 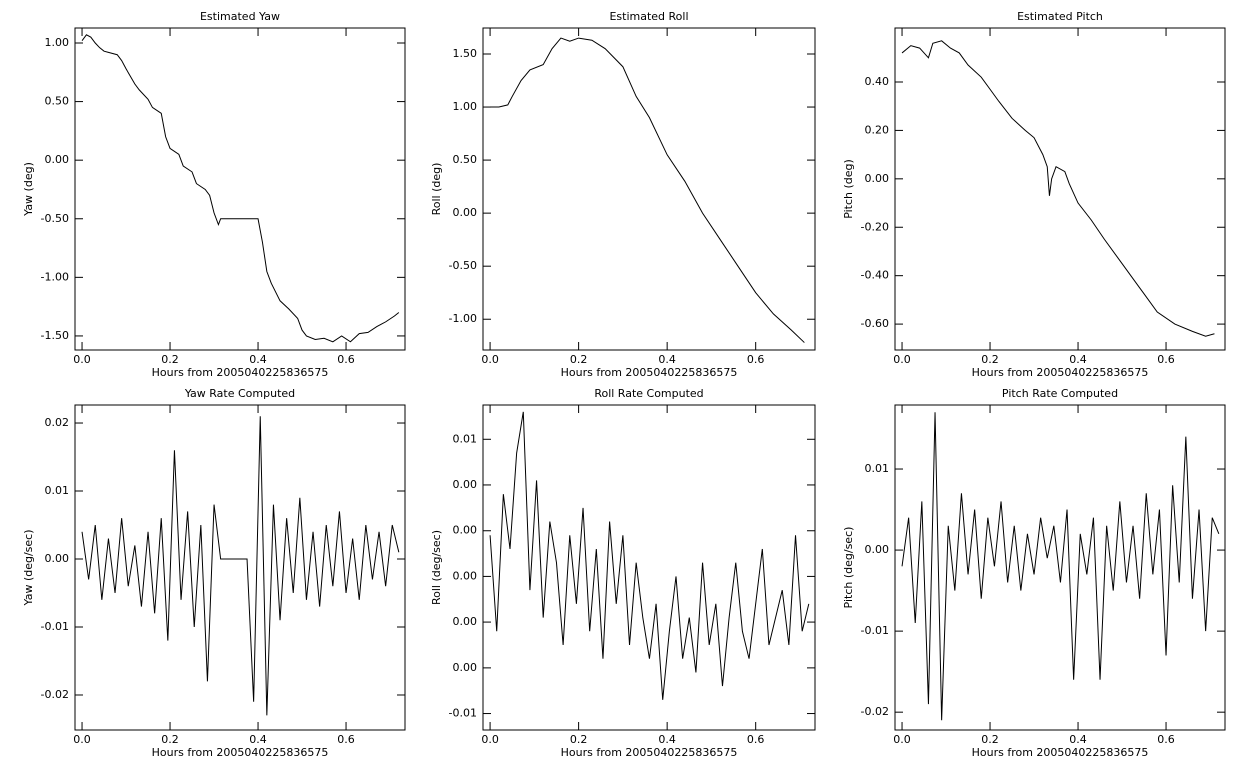 What do you see at coordinates (55, 335) in the screenshot?
I see `y-tick-label: -1.50` at bounding box center [55, 335].